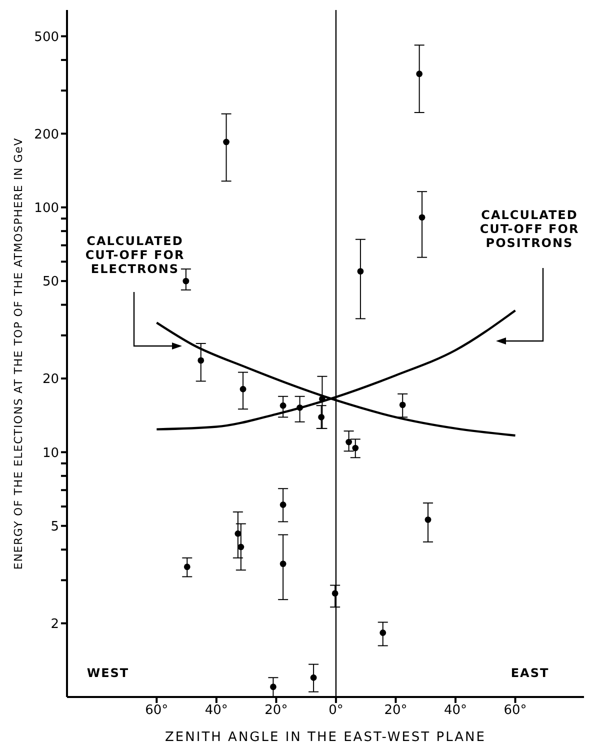 Image resolution: width=592 pixels, height=749 pixels. What do you see at coordinates (18, 353) in the screenshot?
I see `y-axis-title: ENERGY OF THE ELECTIONS AT THE TOP OF THE ATMOSPHERE IN GeV` at bounding box center [18, 353].